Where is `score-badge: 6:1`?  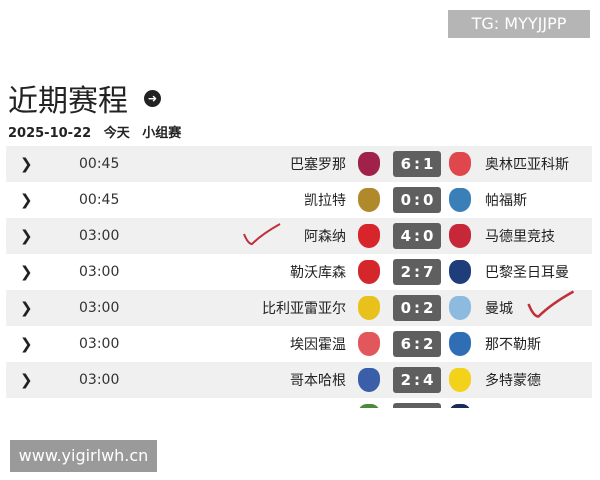
score-badge: 6:1 is located at coordinates (417, 164).